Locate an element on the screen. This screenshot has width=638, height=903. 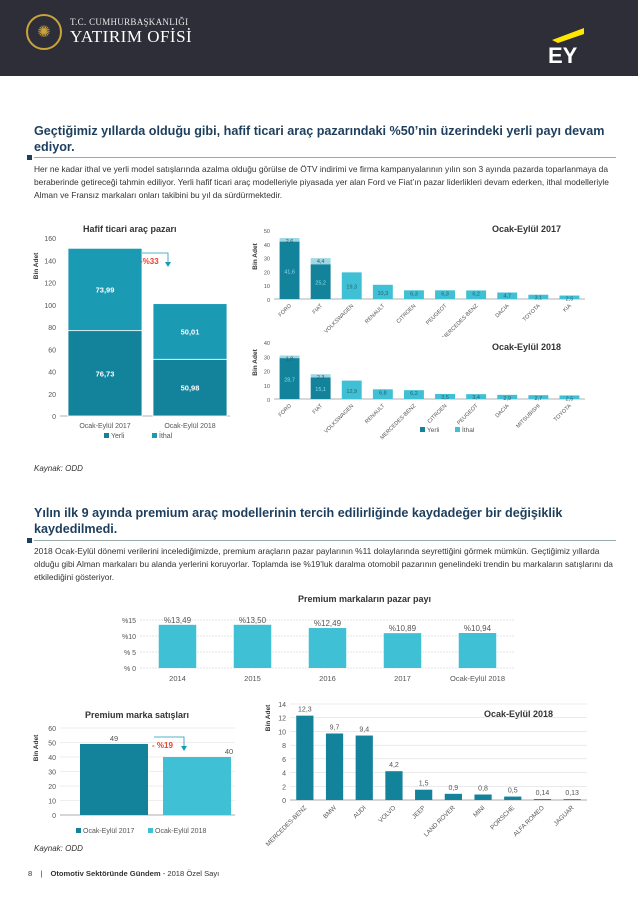
bar-value-label: 2,3 is located at coordinates (321, 378).